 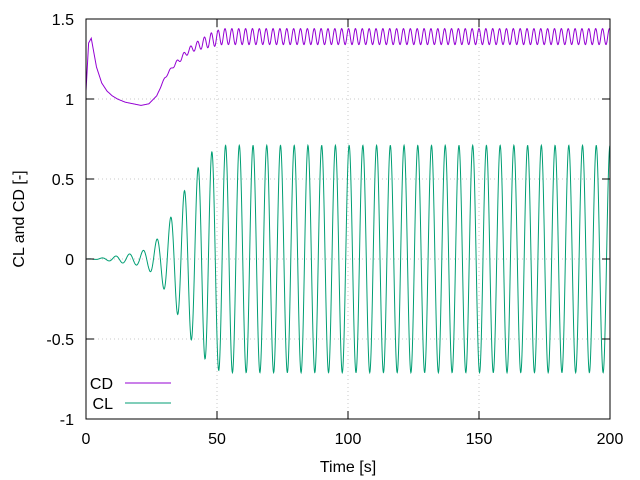 I want to click on x-tick-label: 50, so click(x=217, y=439).